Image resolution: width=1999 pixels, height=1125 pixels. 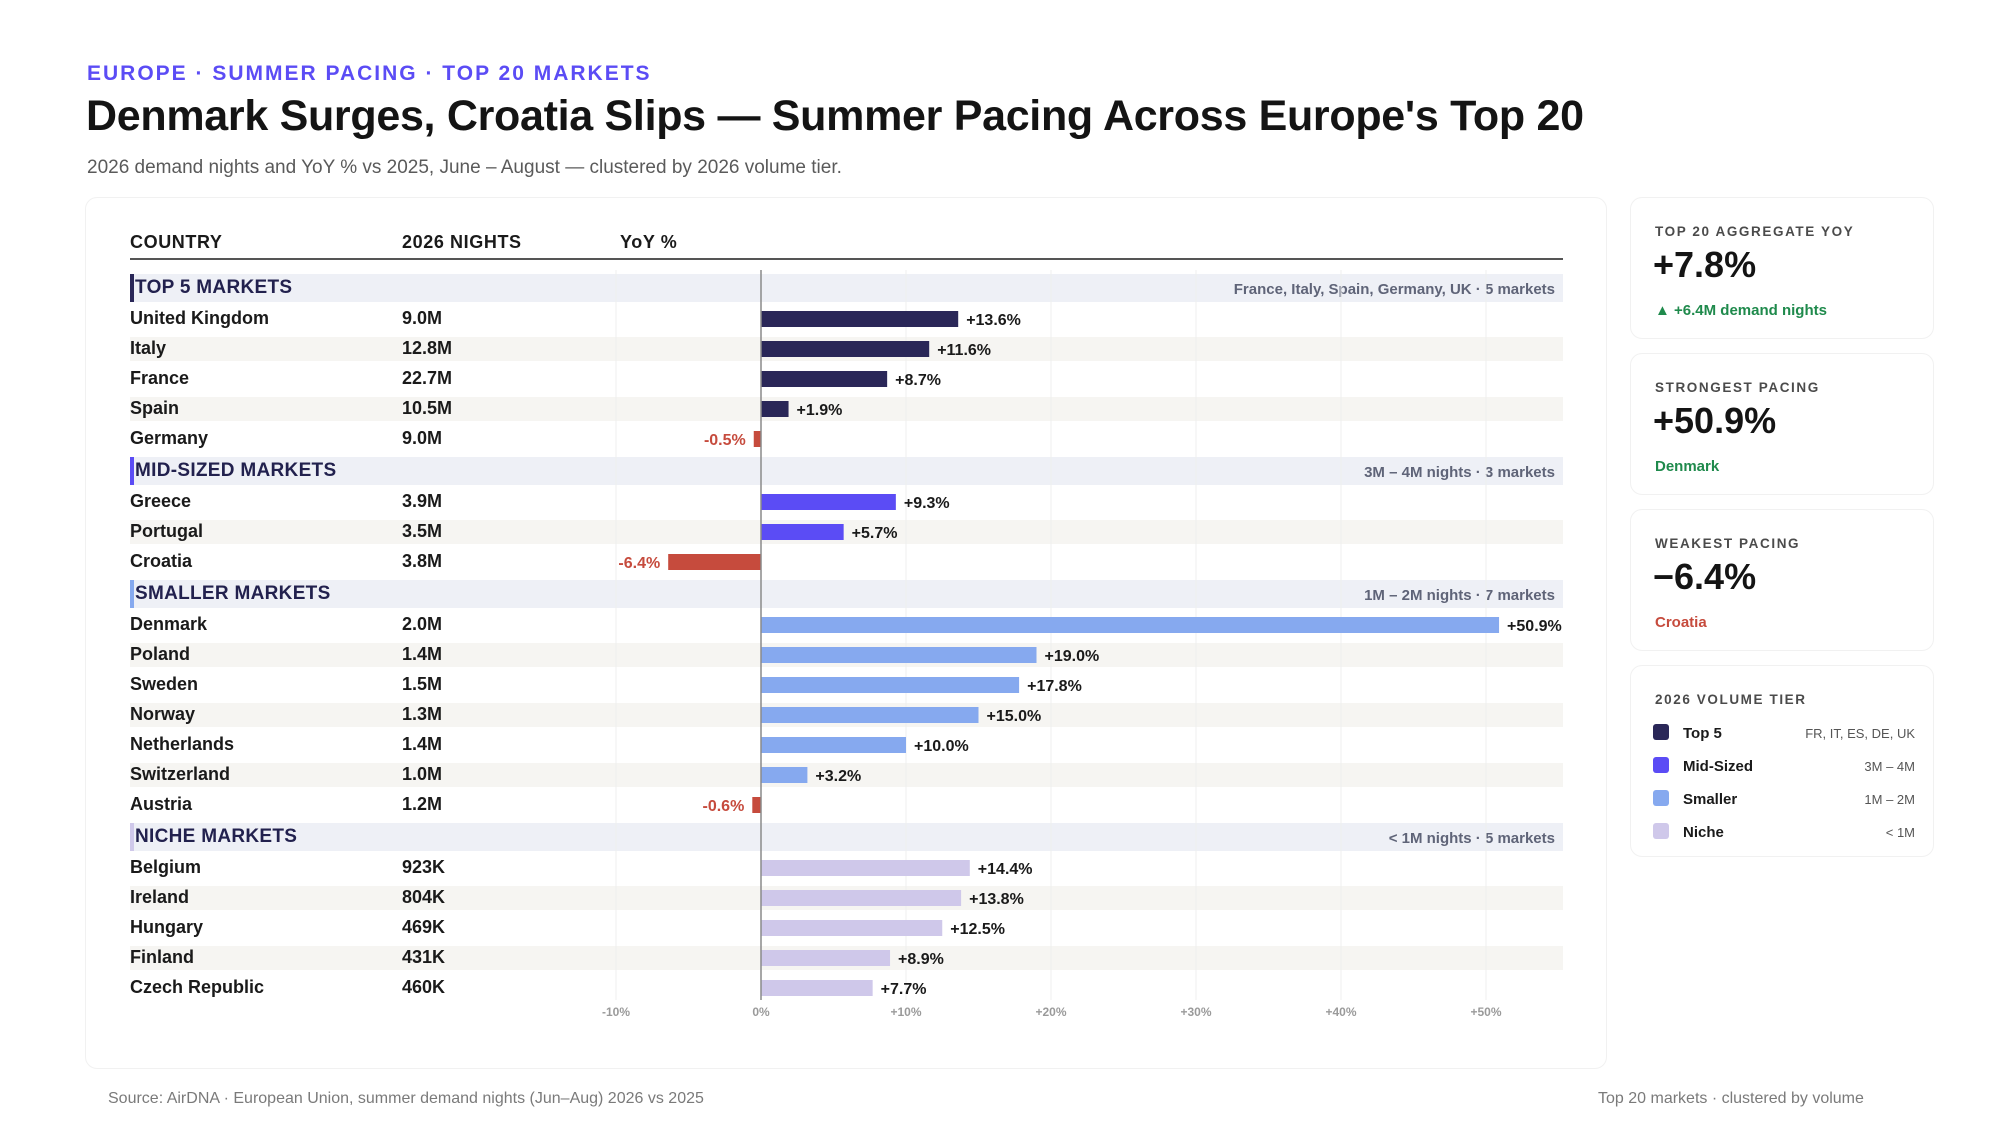 I want to click on bar-value-label: +14.4%, so click(x=1005, y=869).